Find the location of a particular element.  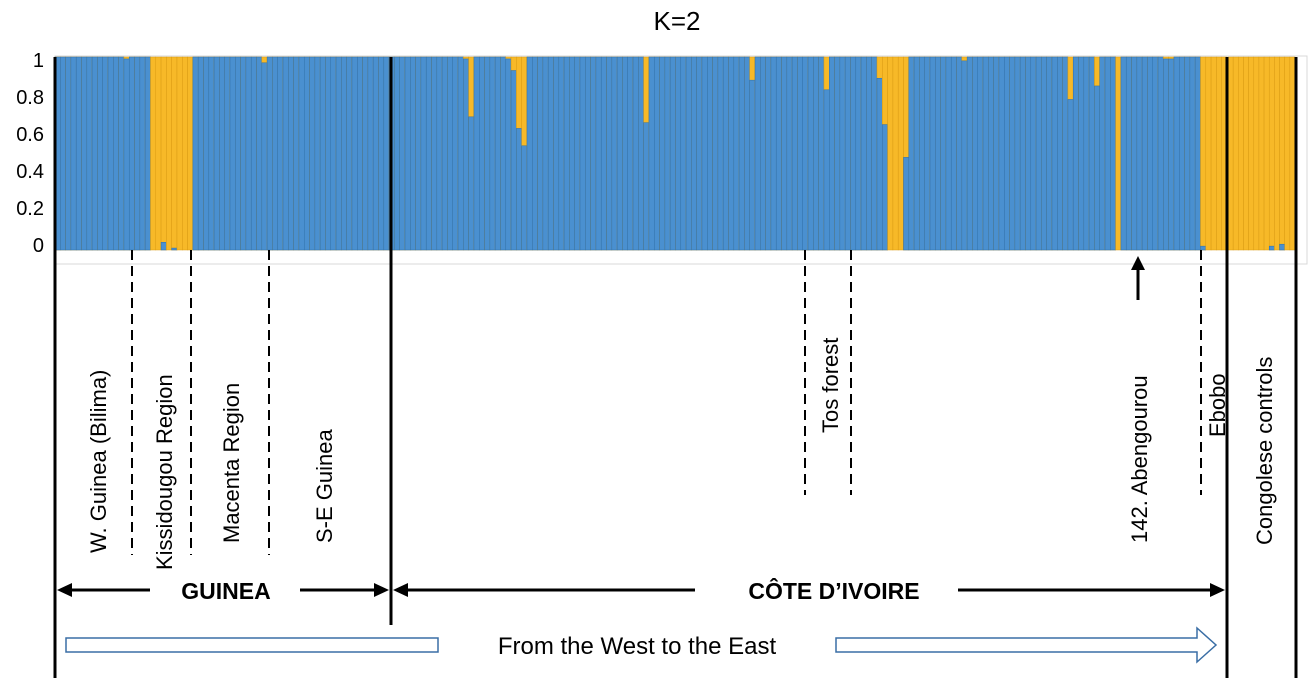

y-tick-label: 0.4 is located at coordinates (30, 172).